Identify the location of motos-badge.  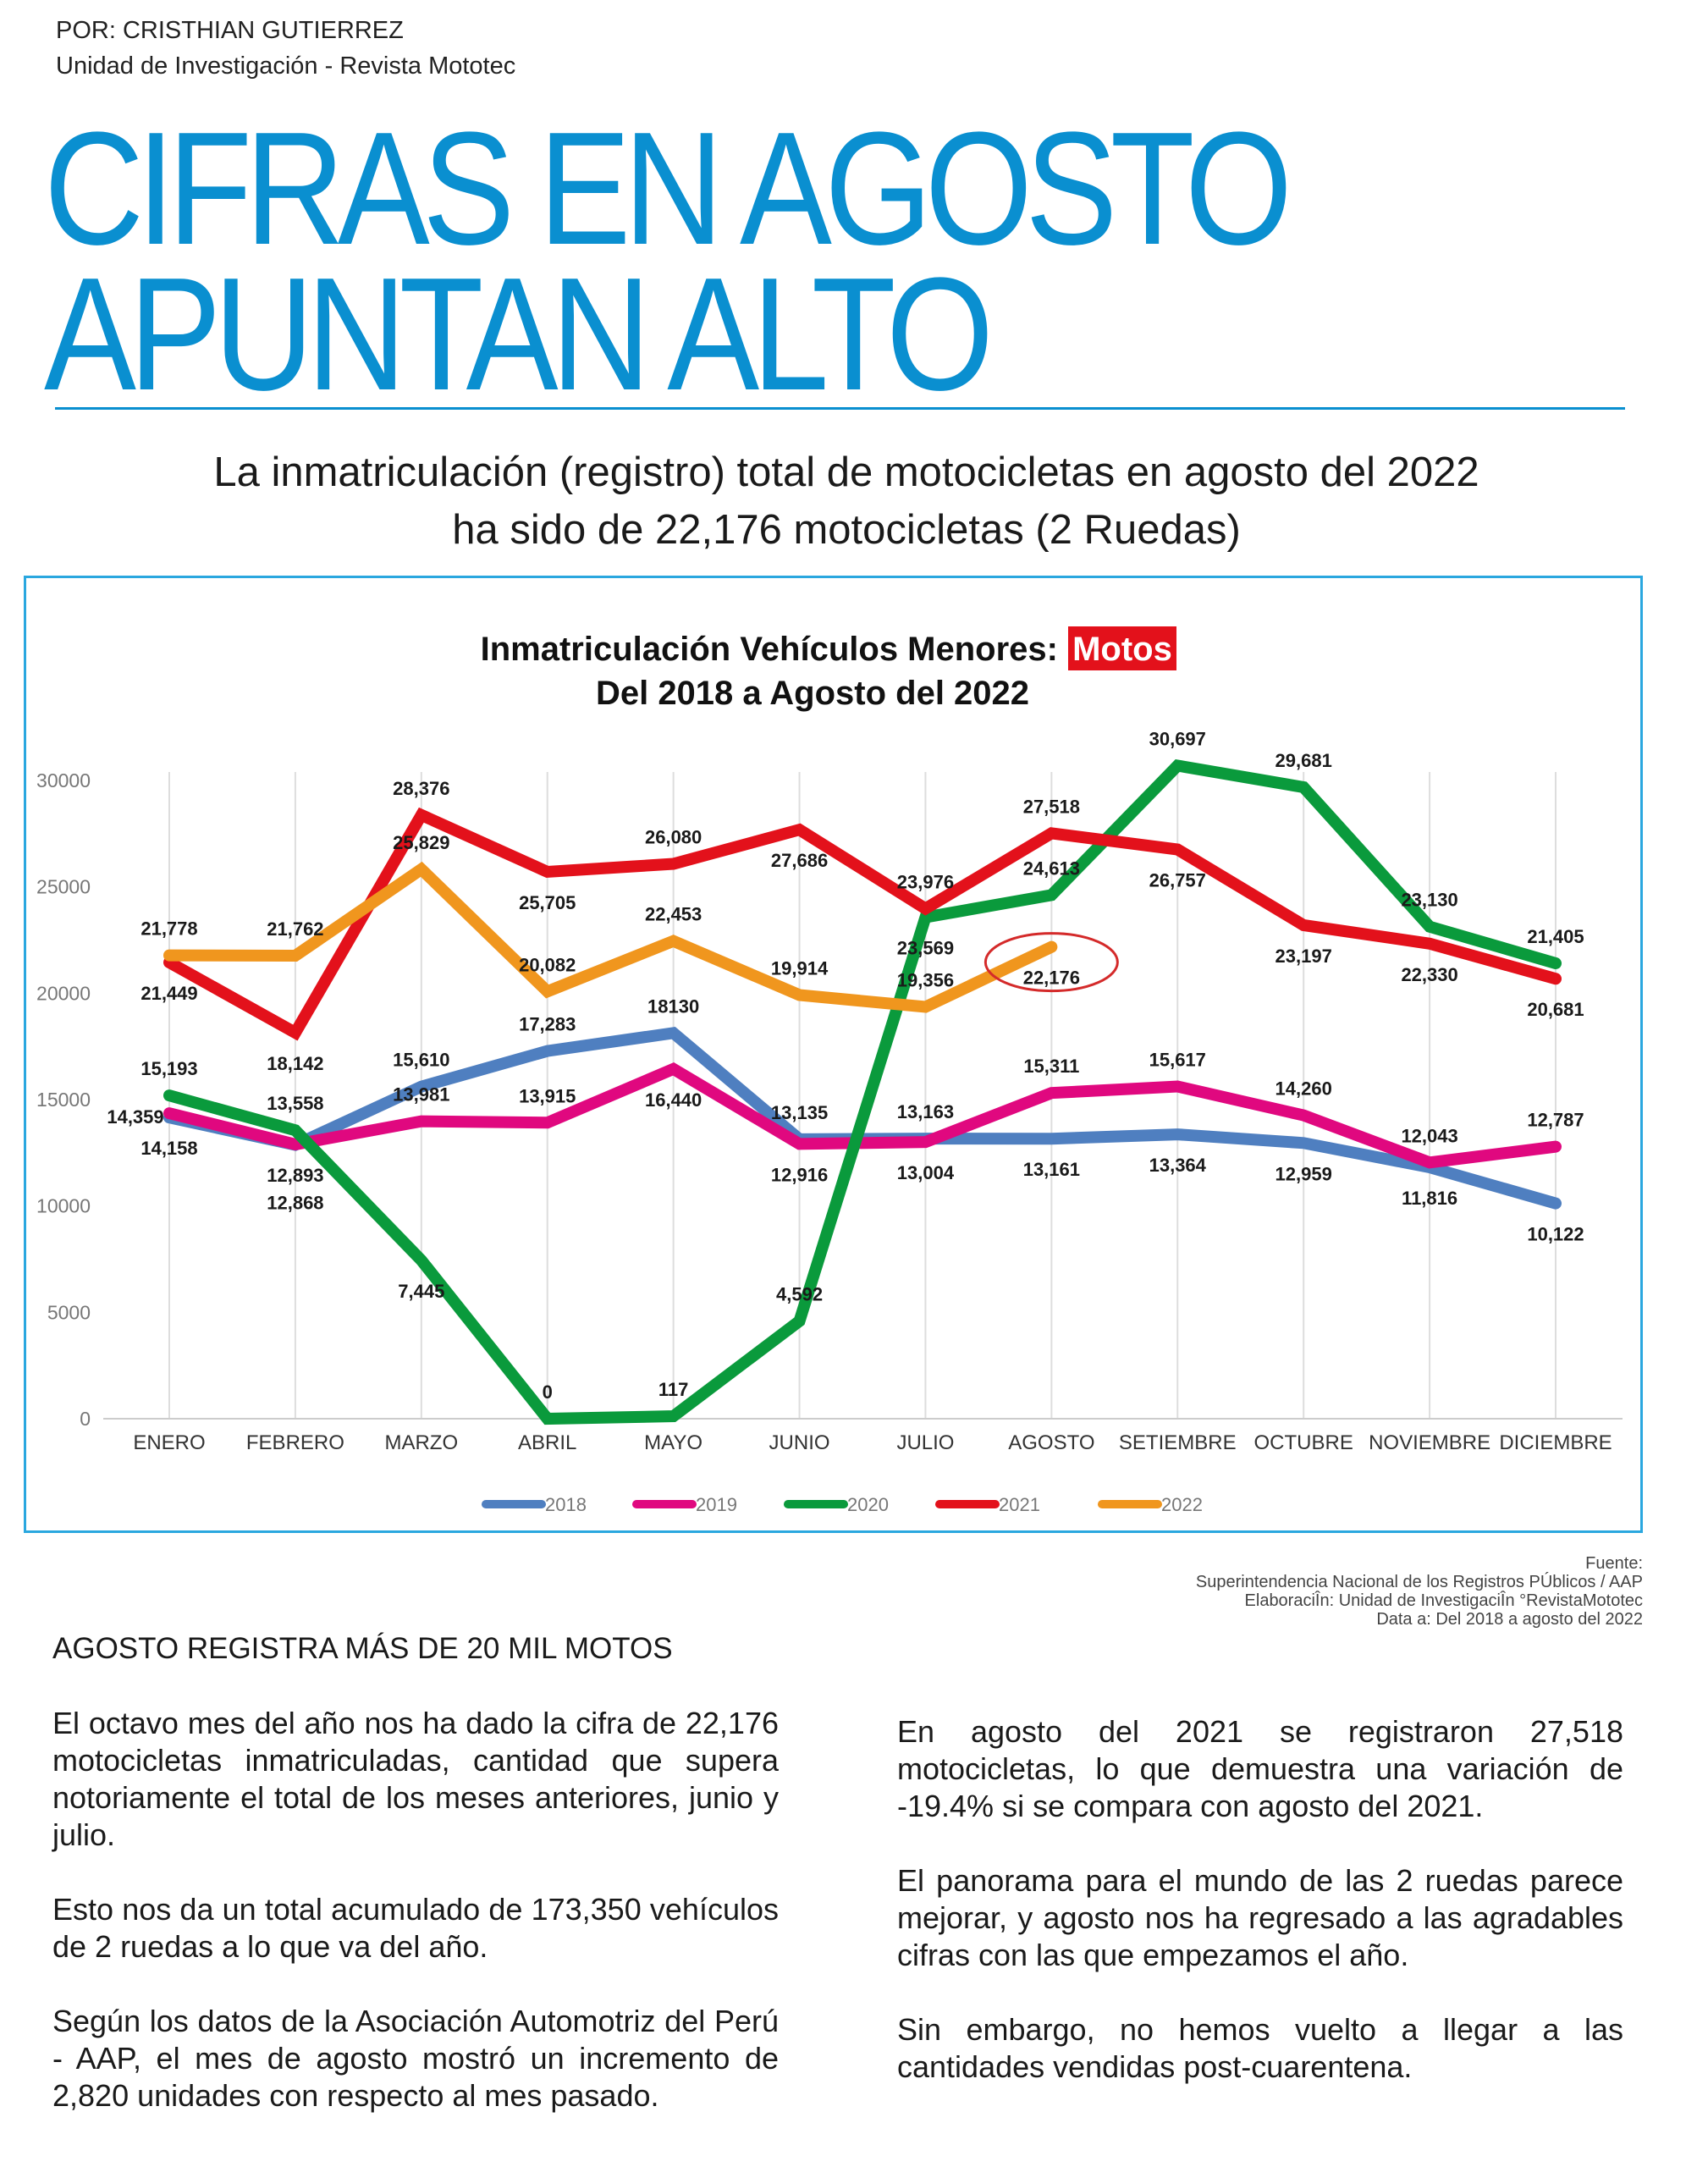
(1122, 648).